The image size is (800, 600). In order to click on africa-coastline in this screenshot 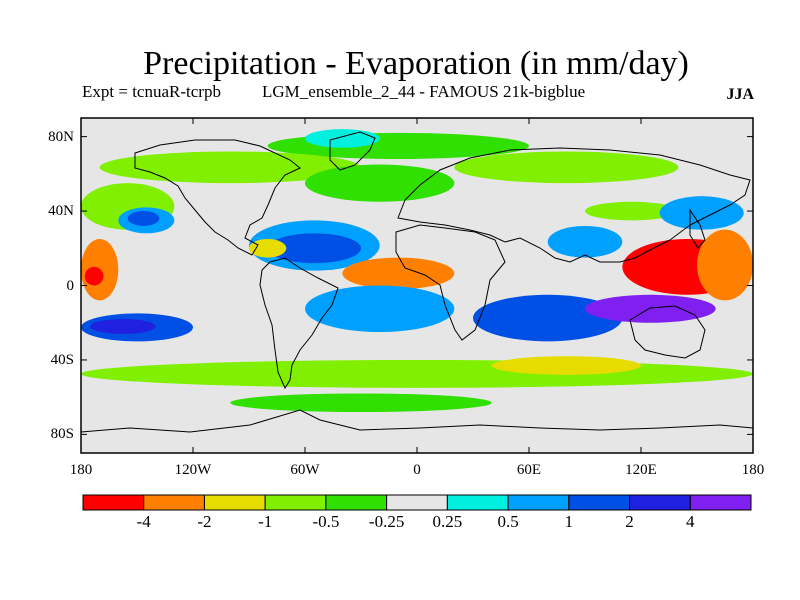, I will do `click(450, 282)`.